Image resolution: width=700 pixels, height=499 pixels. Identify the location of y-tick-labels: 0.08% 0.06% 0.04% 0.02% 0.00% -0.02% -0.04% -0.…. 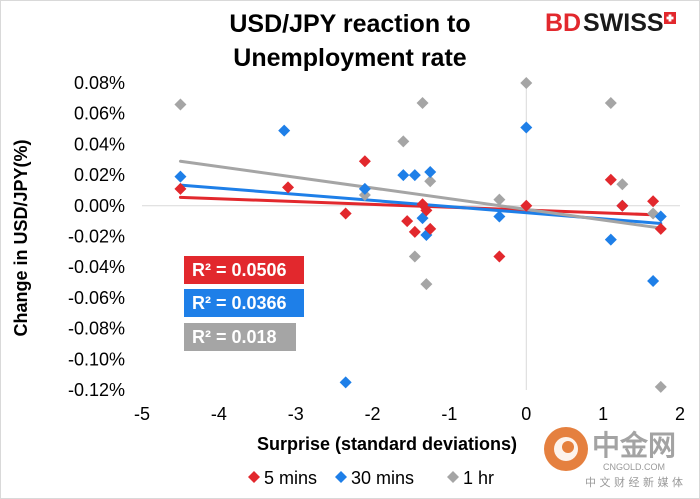
(96, 236).